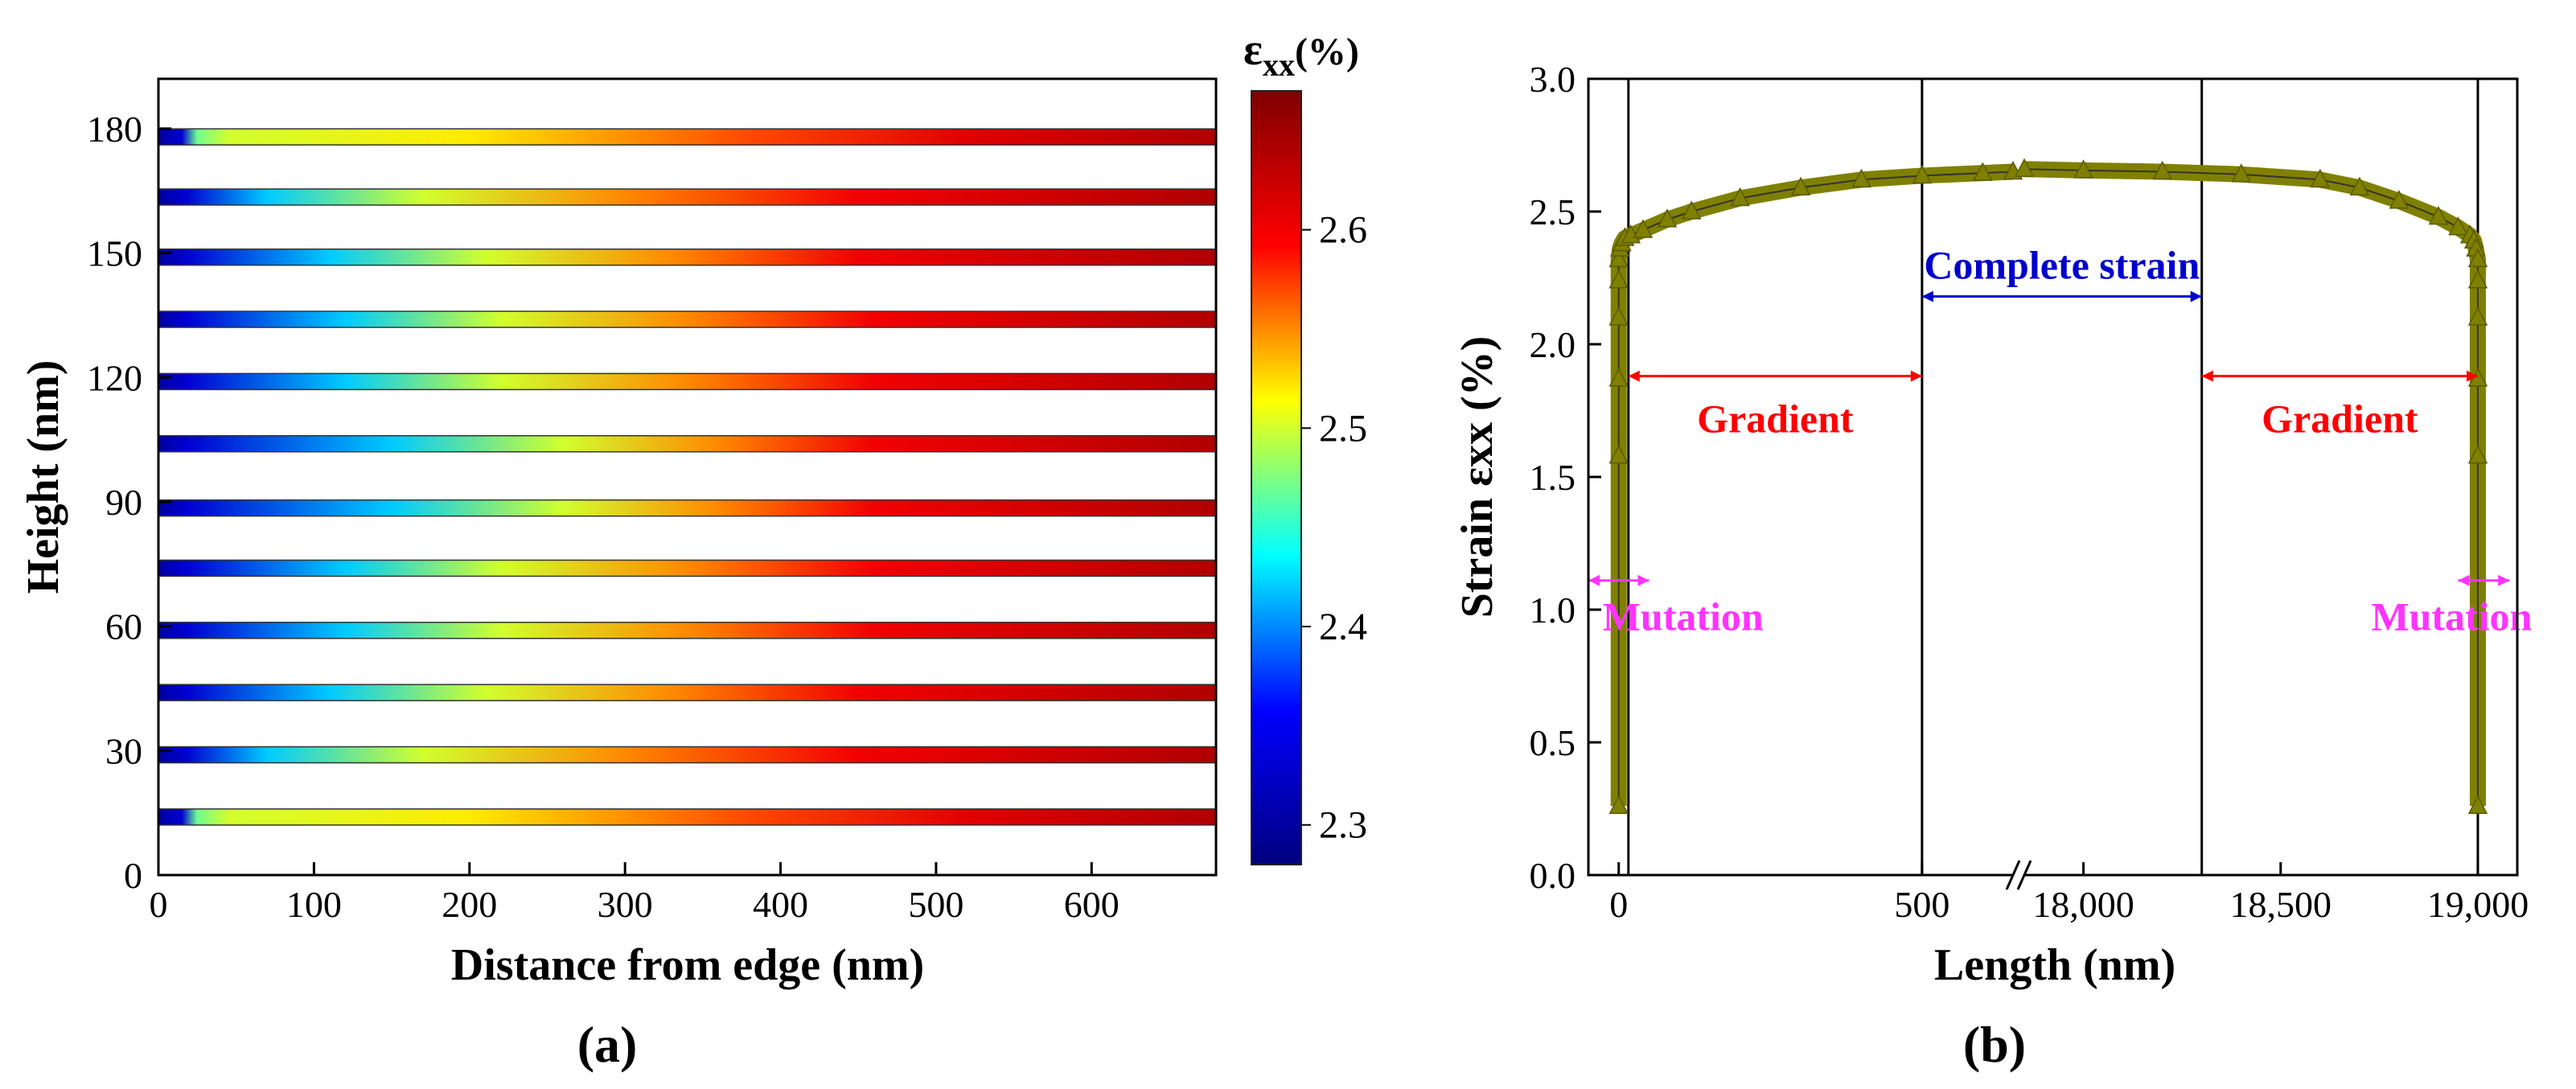 Image resolution: width=2576 pixels, height=1089 pixels. I want to click on y-tick-label: 90, so click(123, 502).